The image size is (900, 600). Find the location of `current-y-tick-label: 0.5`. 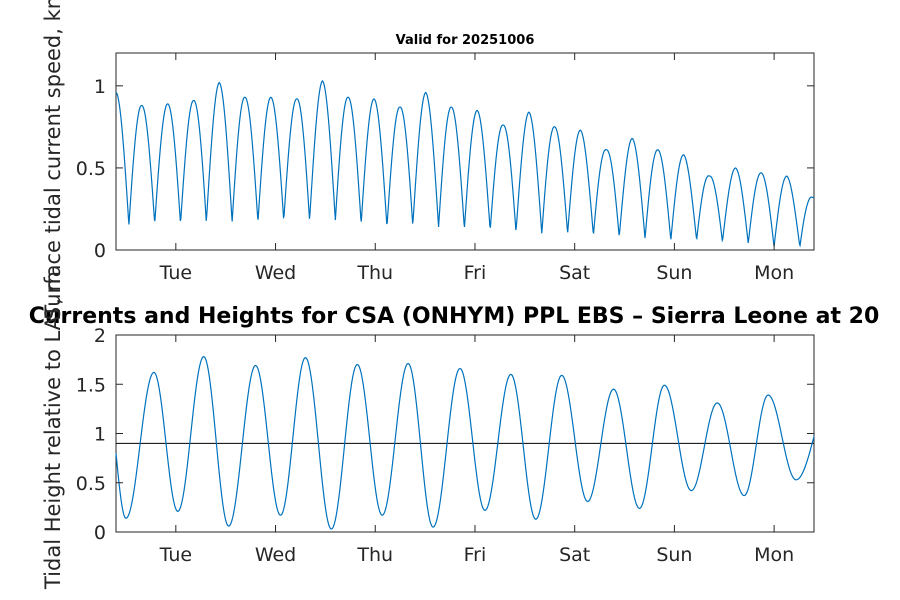

current-y-tick-label: 0.5 is located at coordinates (91, 169).